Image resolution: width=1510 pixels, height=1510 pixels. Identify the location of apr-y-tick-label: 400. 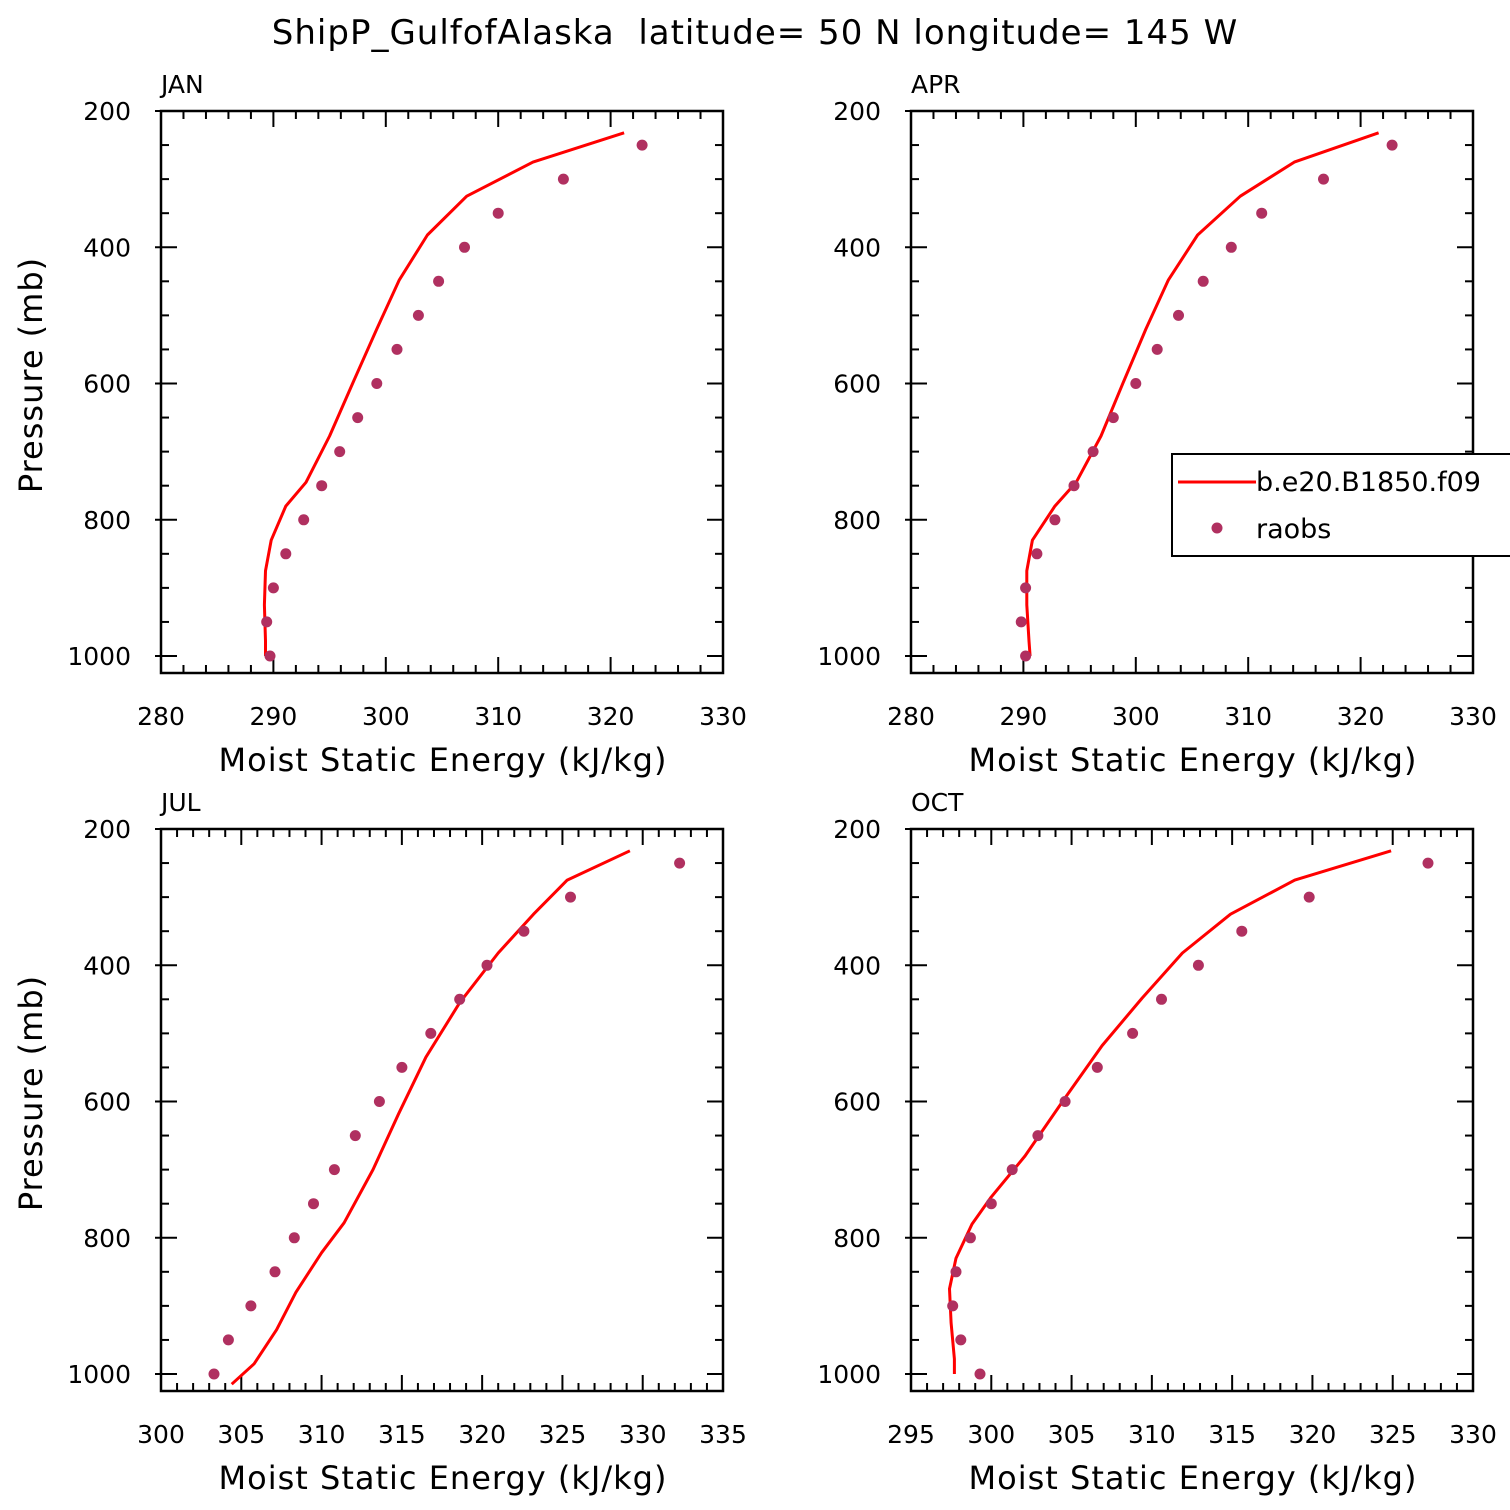
(857, 247).